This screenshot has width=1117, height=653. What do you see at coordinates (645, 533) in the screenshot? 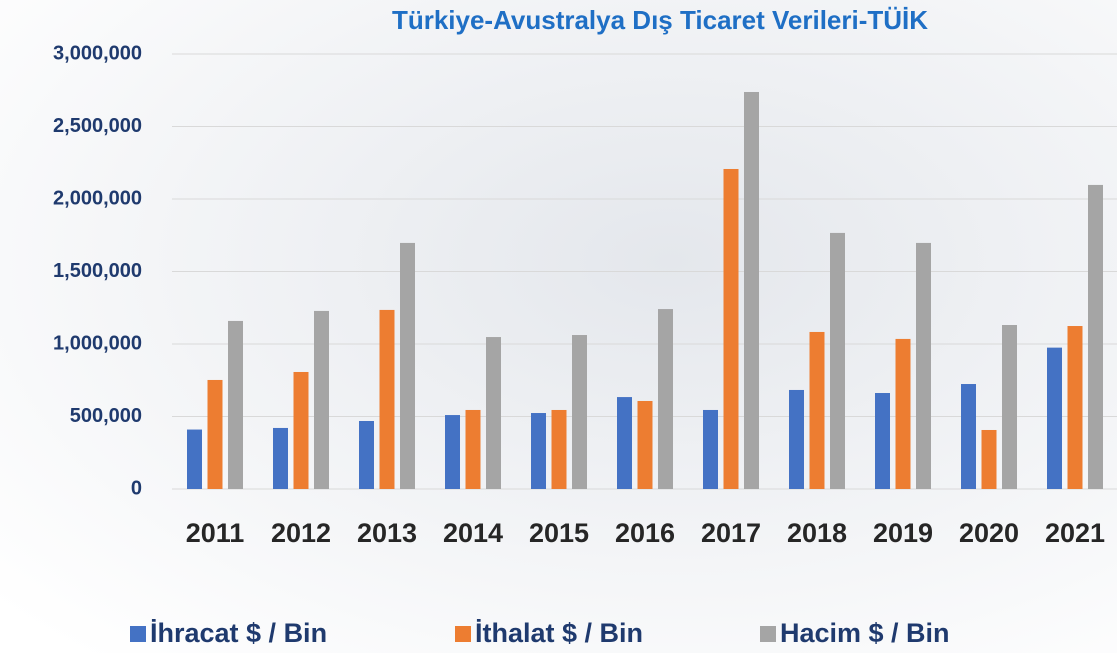
I see `x-tick-label: 2016` at bounding box center [645, 533].